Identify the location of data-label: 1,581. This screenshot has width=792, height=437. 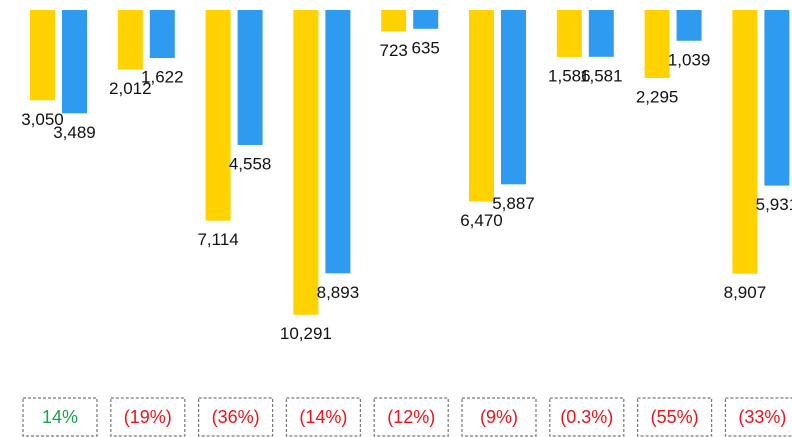
(601, 75).